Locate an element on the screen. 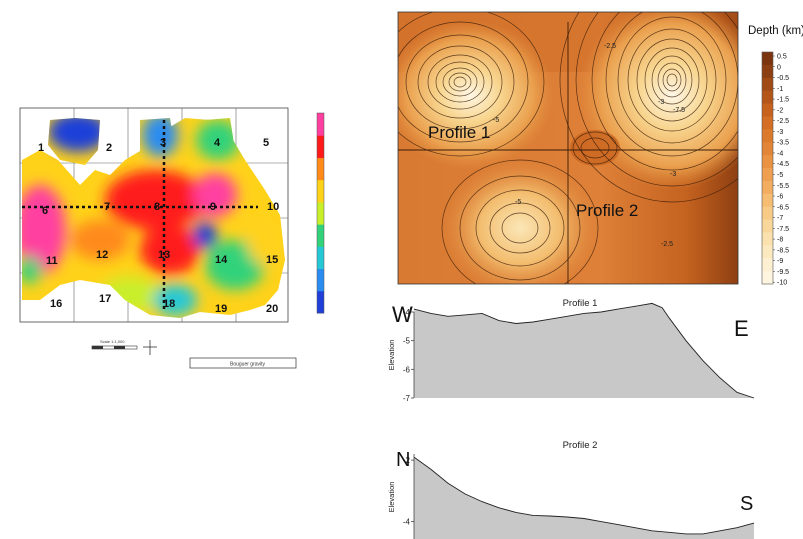 The height and width of the screenshot is (539, 803). depth-tick-label: 0.5 is located at coordinates (782, 57).